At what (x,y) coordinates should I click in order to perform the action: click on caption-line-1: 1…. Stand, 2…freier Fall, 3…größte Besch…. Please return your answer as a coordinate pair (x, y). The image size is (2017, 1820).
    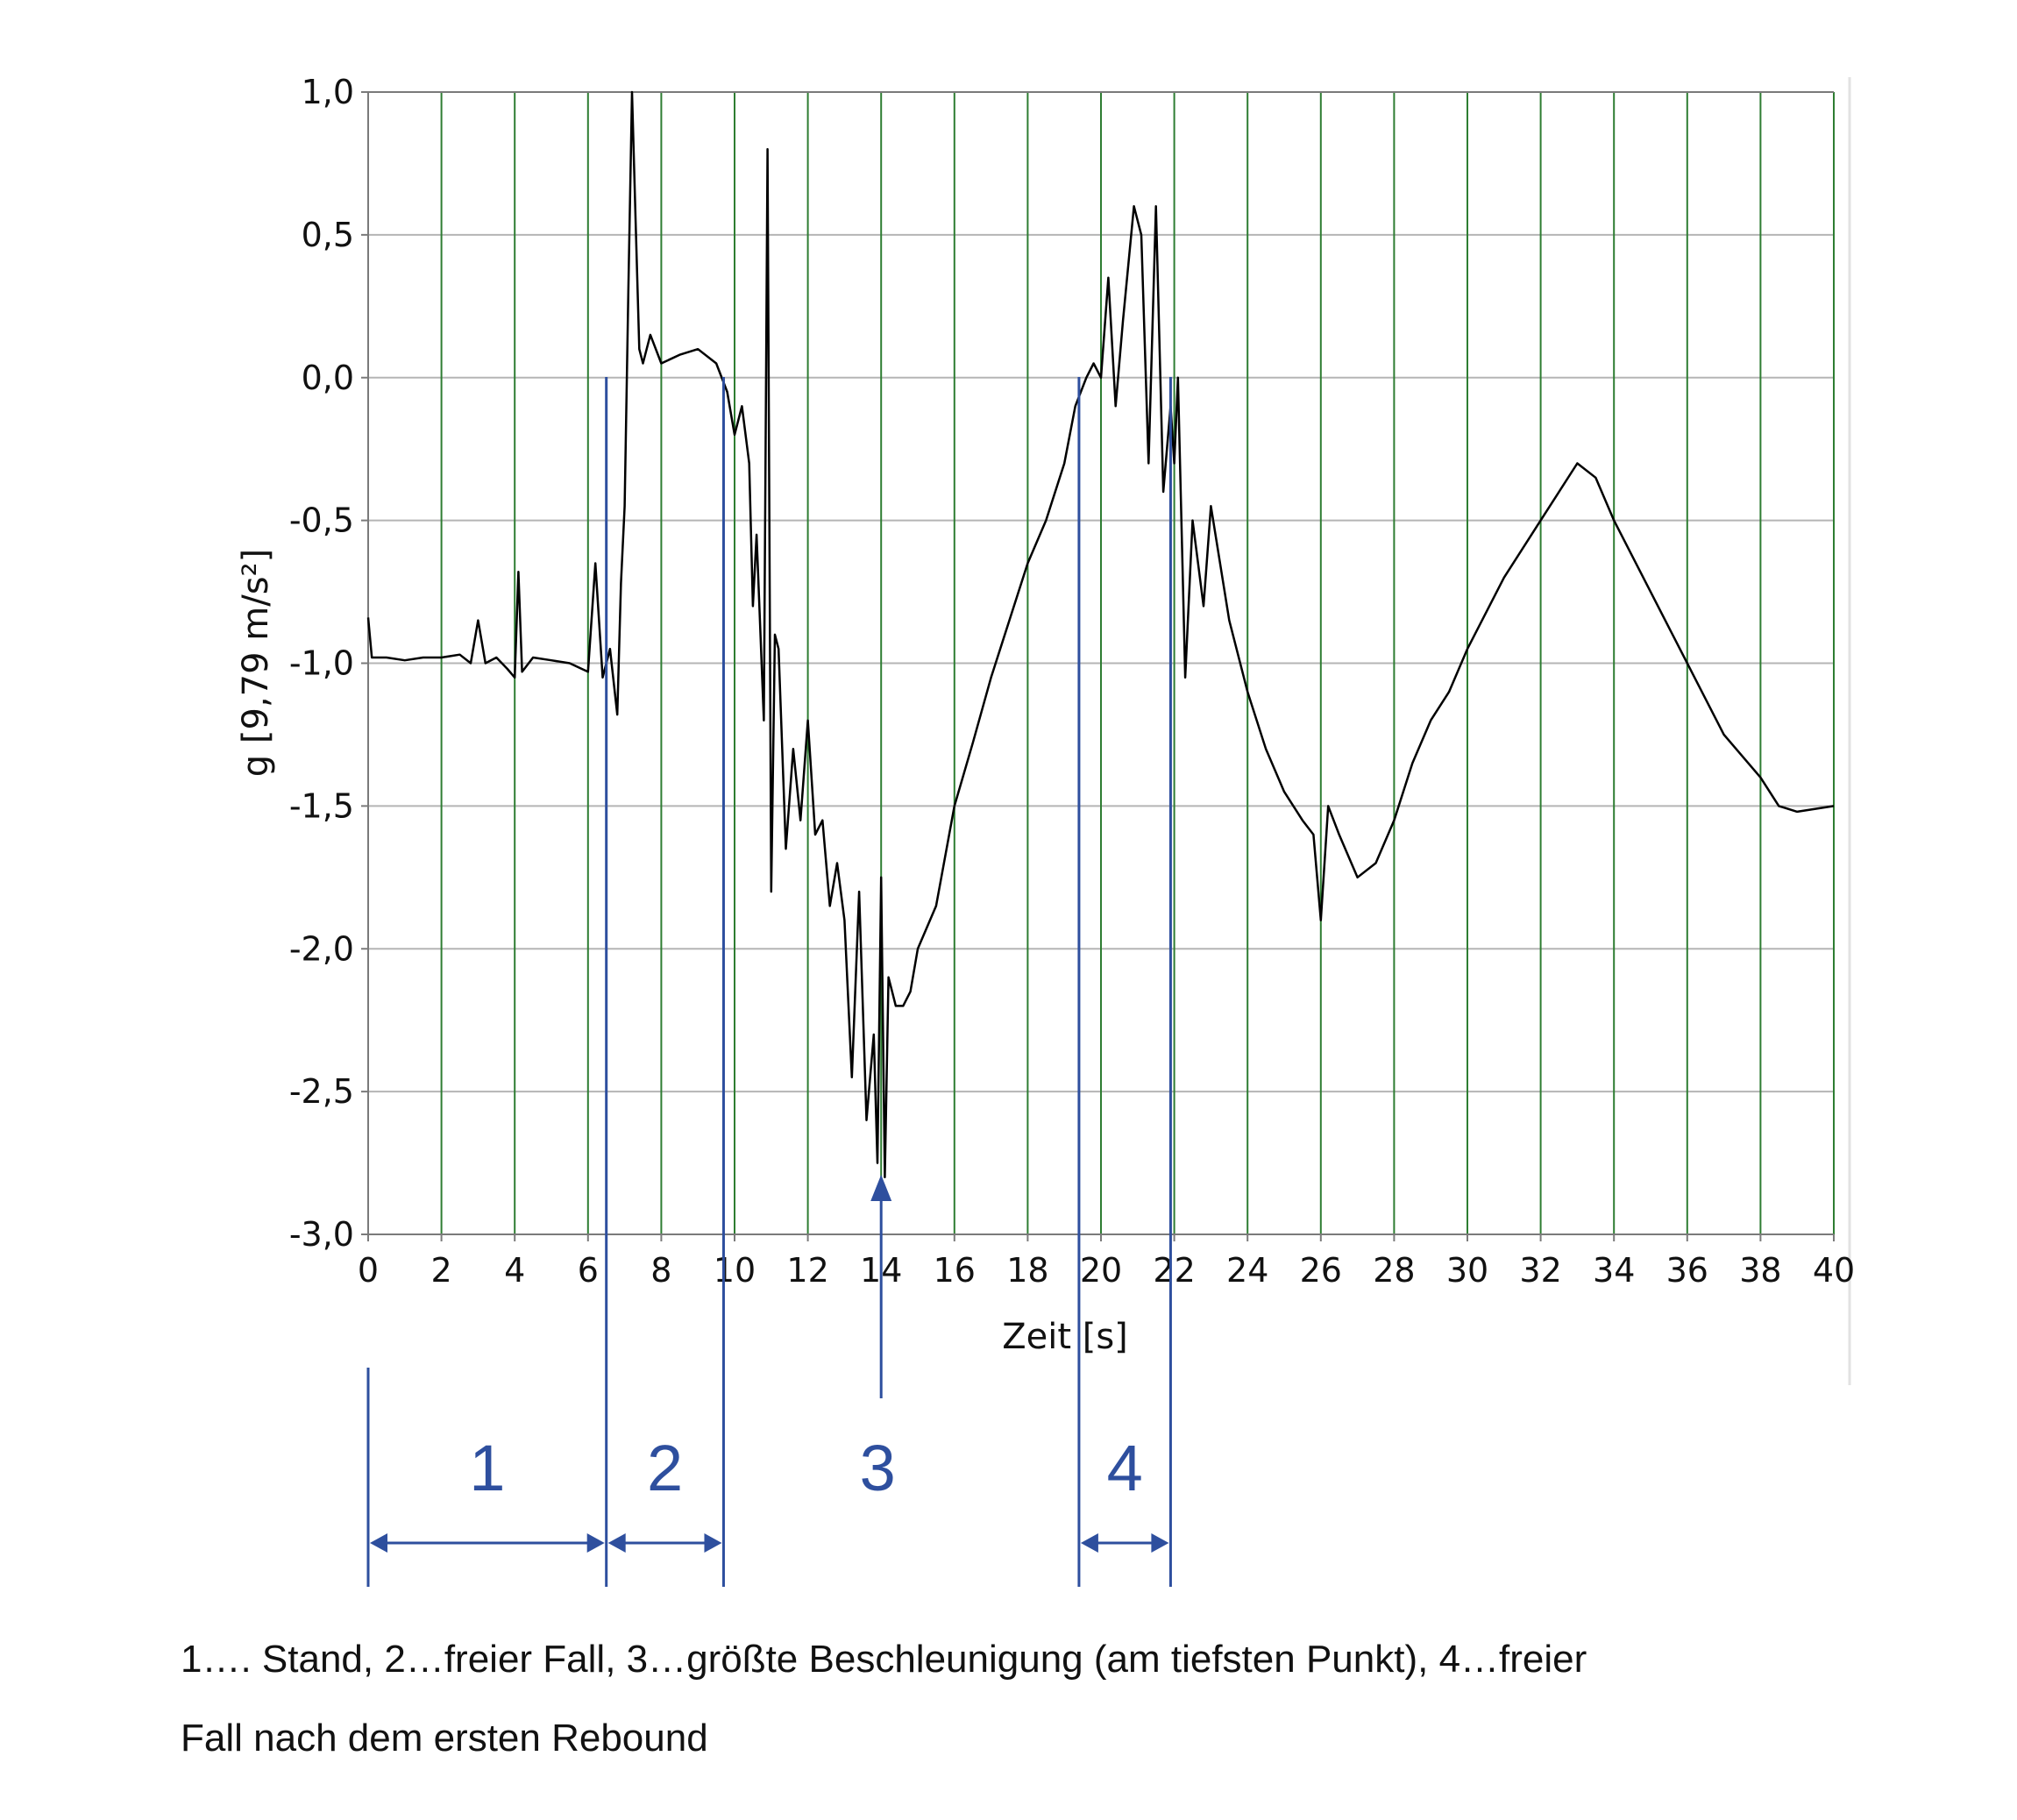
    Looking at the image, I should click on (884, 1659).